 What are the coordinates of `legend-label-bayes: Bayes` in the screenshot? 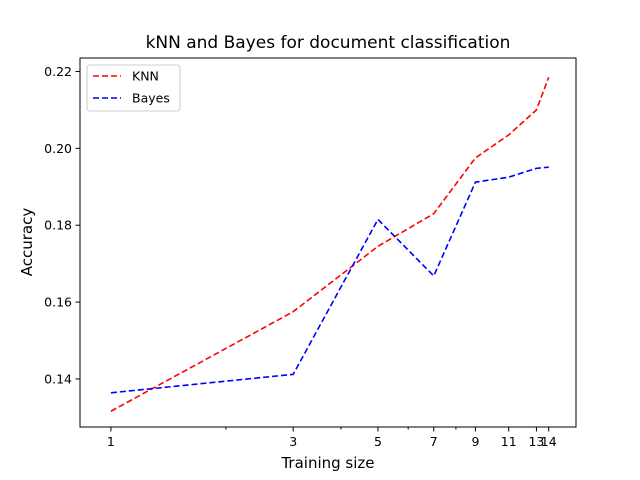 It's located at (151, 98).